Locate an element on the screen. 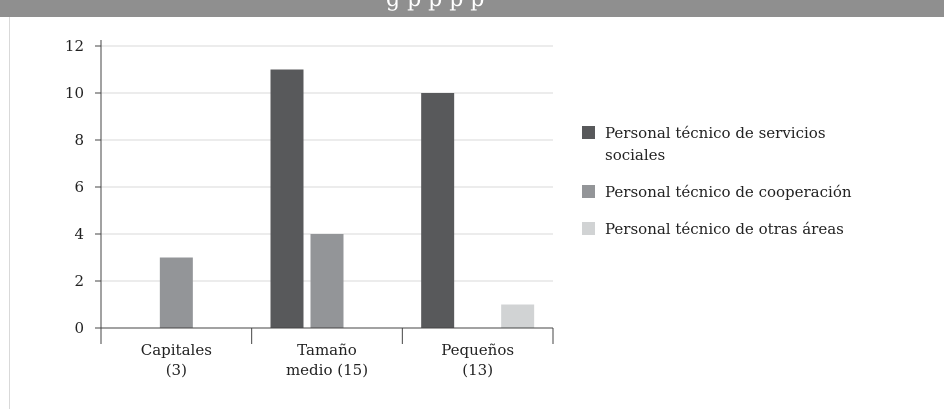  x-category-label: Pequeños is located at coordinates (477, 350).